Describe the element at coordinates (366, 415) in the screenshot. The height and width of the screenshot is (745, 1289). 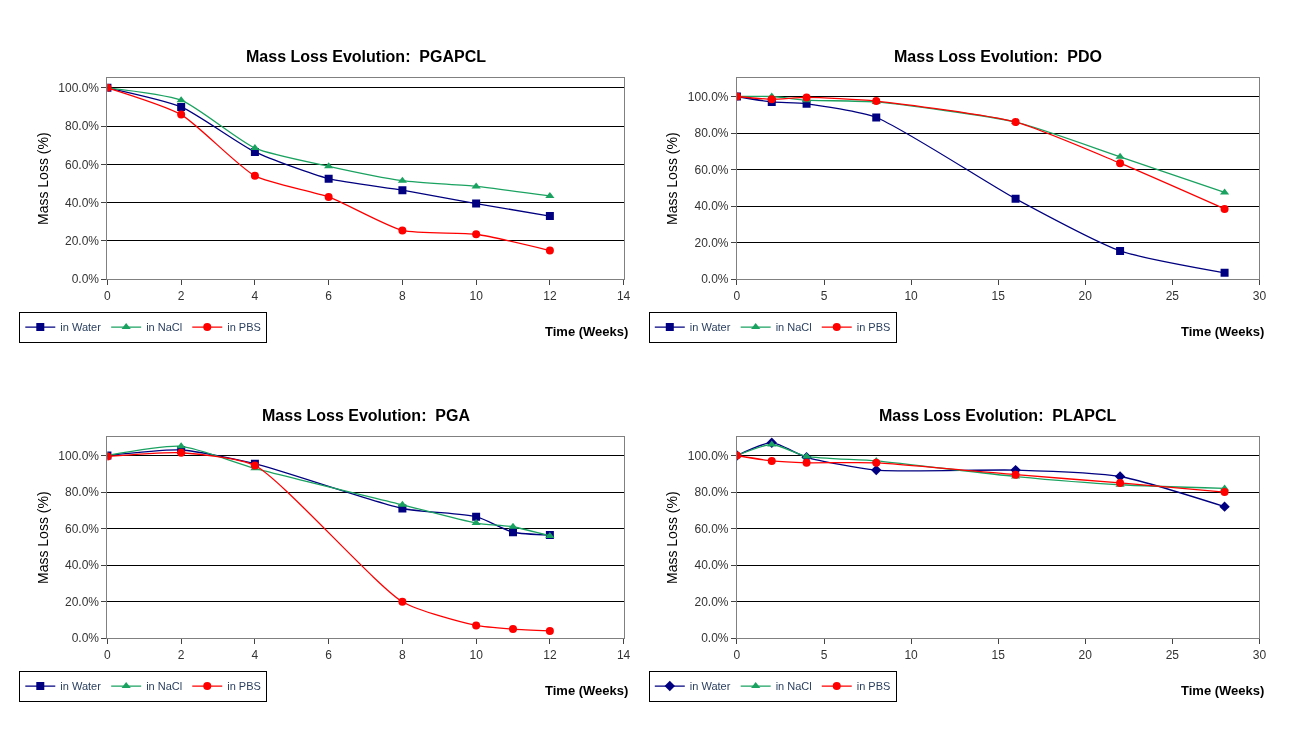
I see `chart-title: Mass Loss Evolution: PGA` at that location.